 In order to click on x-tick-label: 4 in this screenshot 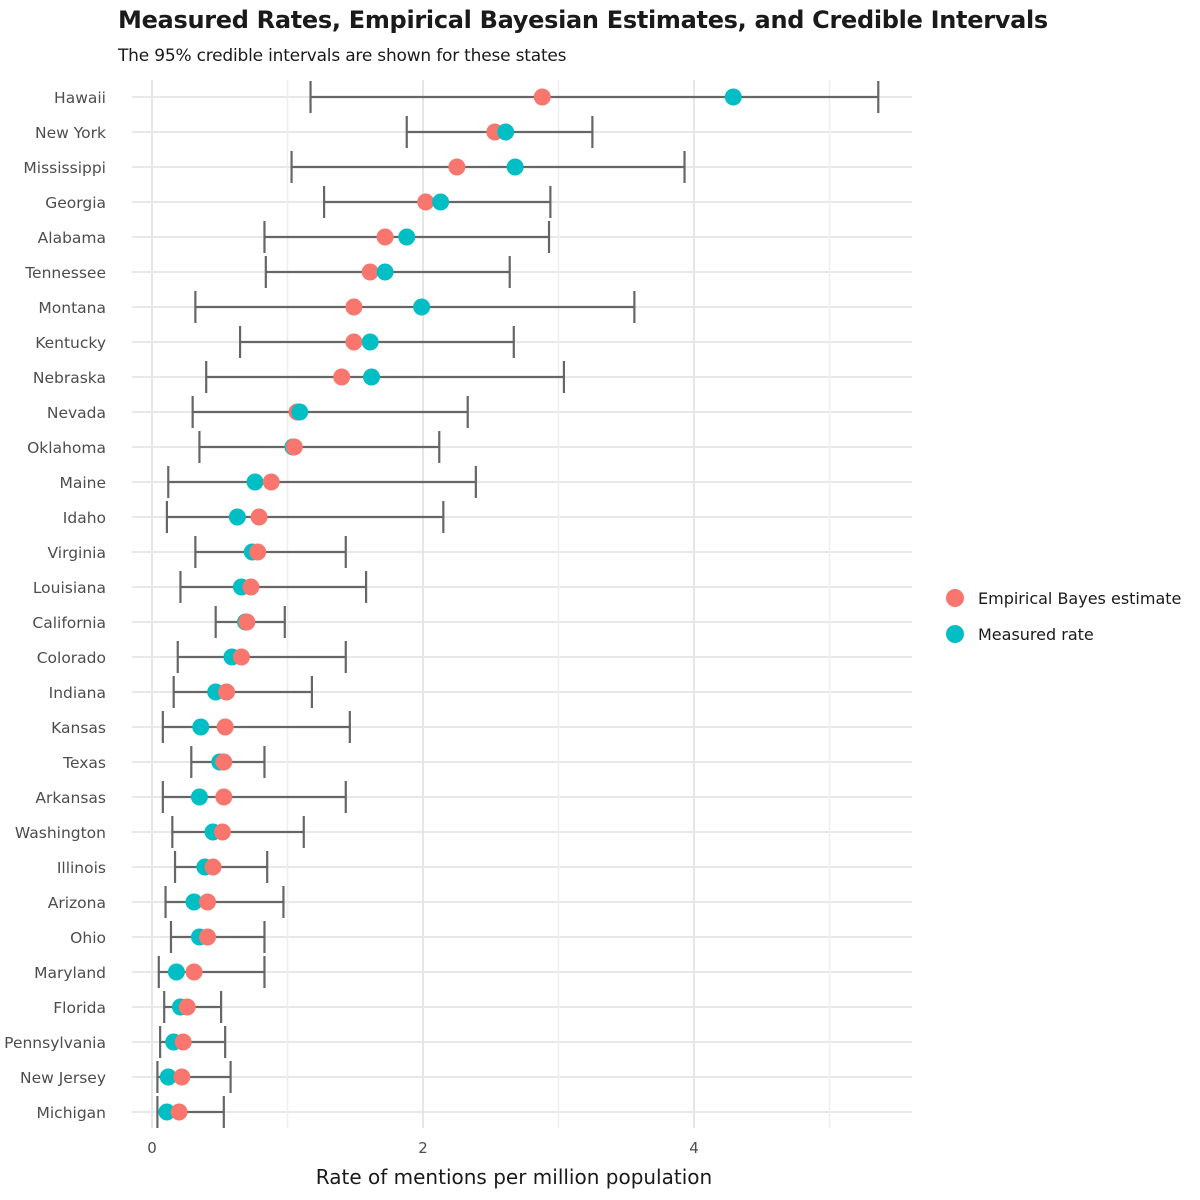, I will do `click(694, 1148)`.